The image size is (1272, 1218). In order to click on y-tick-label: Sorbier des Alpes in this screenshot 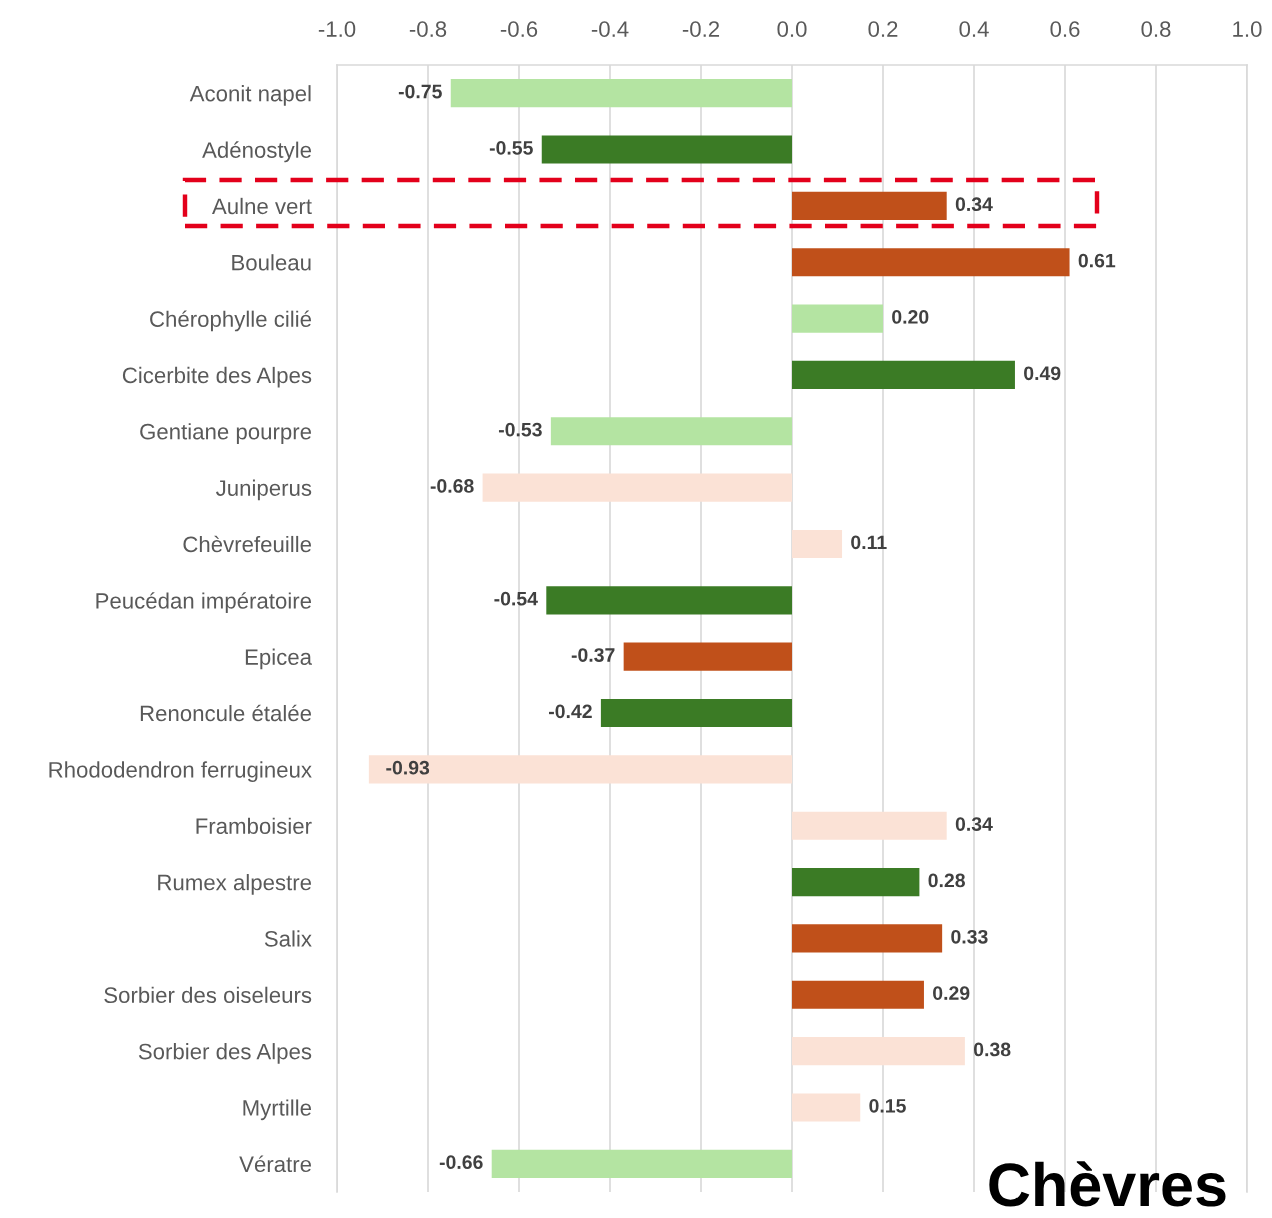, I will do `click(225, 1053)`.